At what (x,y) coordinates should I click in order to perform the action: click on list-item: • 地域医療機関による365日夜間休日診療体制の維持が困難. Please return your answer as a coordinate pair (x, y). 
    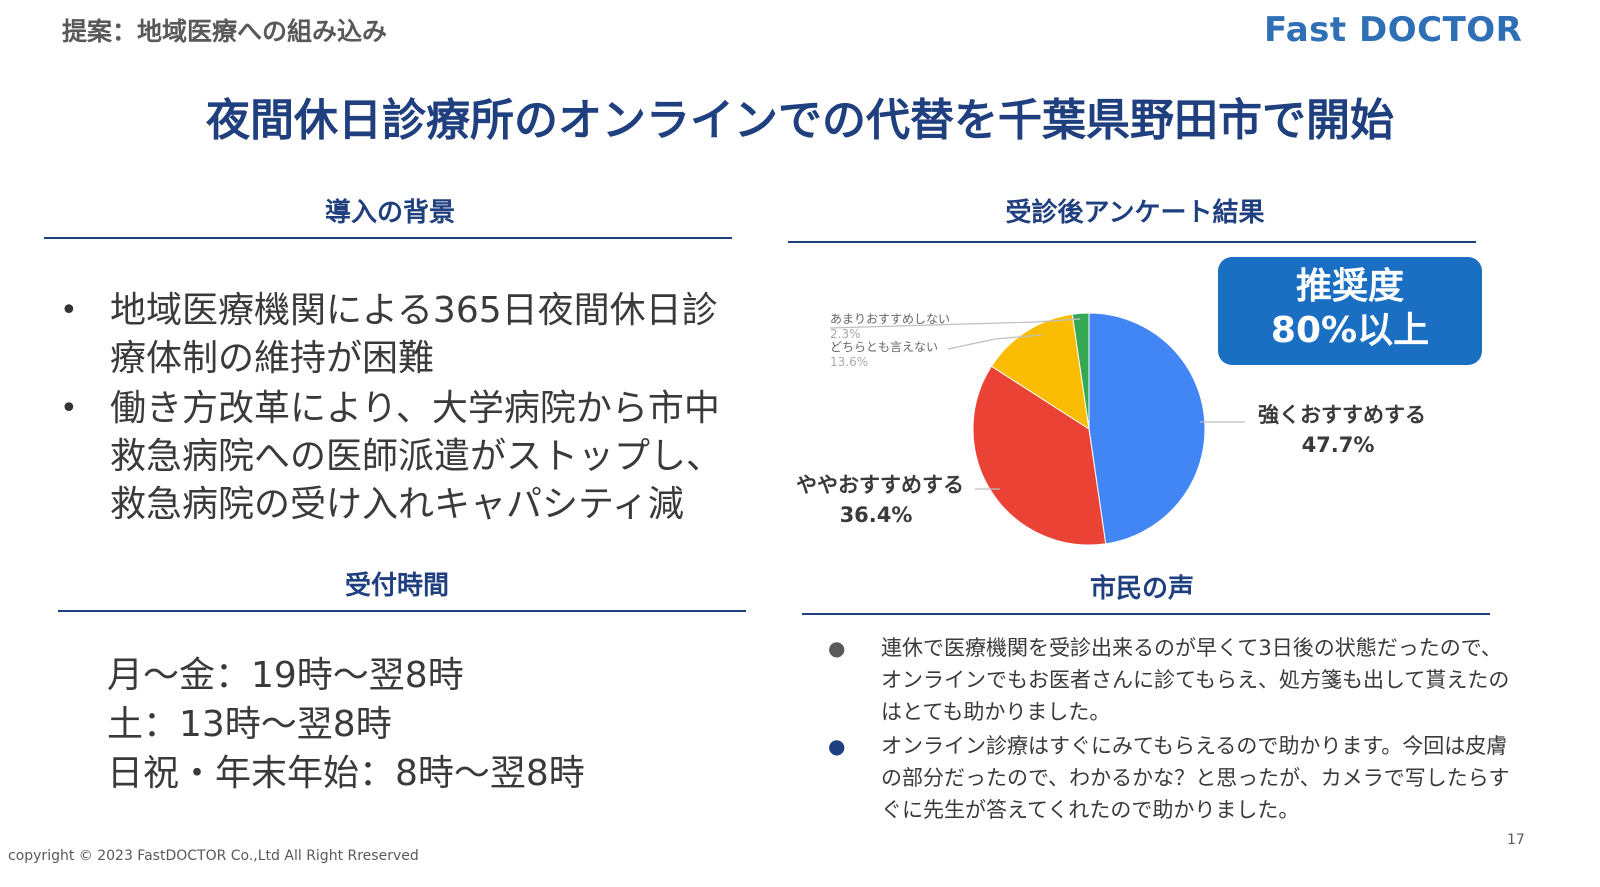
    Looking at the image, I should click on (405, 335).